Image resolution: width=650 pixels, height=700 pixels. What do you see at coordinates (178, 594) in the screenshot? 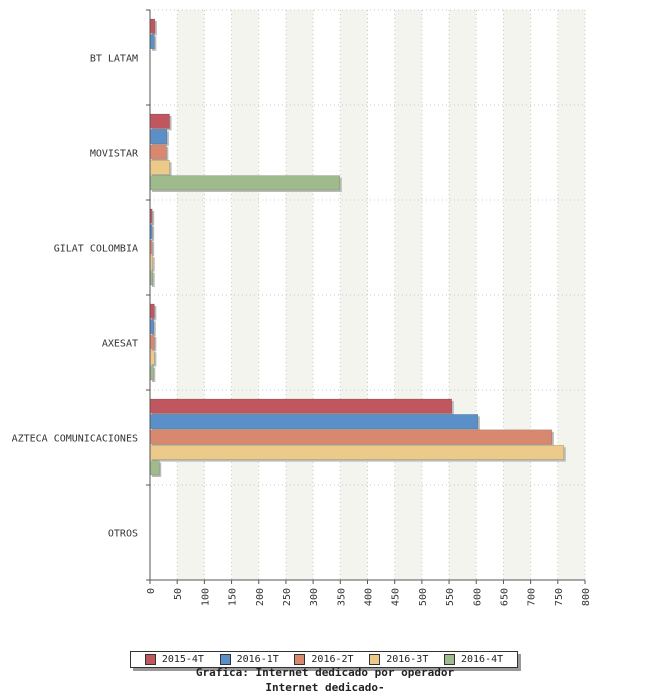
I see `x-tick-label-1: 50` at bounding box center [178, 594].